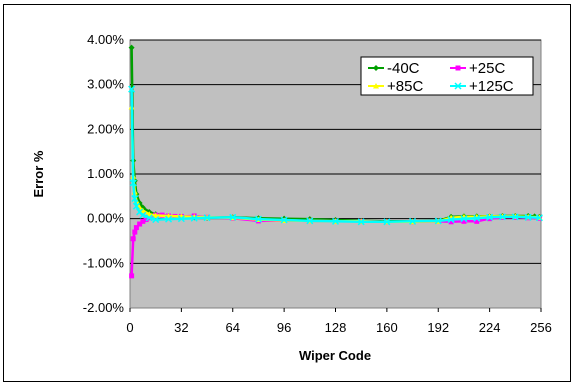 This screenshot has height=387, width=576. Describe the element at coordinates (105, 39) in the screenshot. I see `y-tick-label: 4.00%` at that location.